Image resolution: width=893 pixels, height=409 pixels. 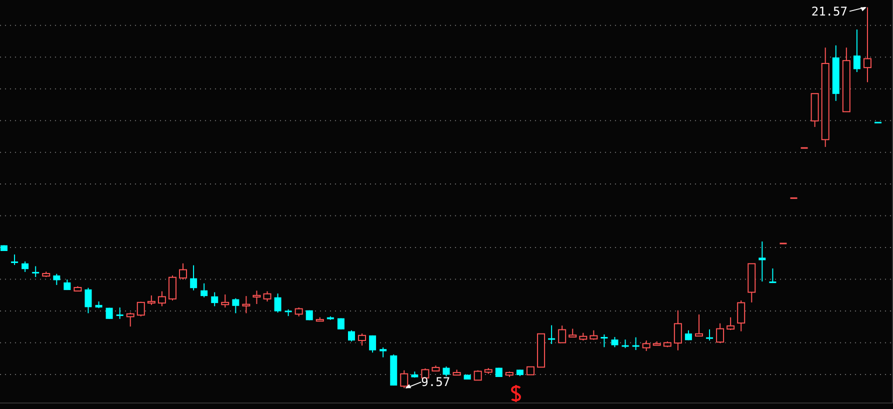 What do you see at coordinates (829, 11) in the screenshot?
I see `annotation: 21.57` at bounding box center [829, 11].